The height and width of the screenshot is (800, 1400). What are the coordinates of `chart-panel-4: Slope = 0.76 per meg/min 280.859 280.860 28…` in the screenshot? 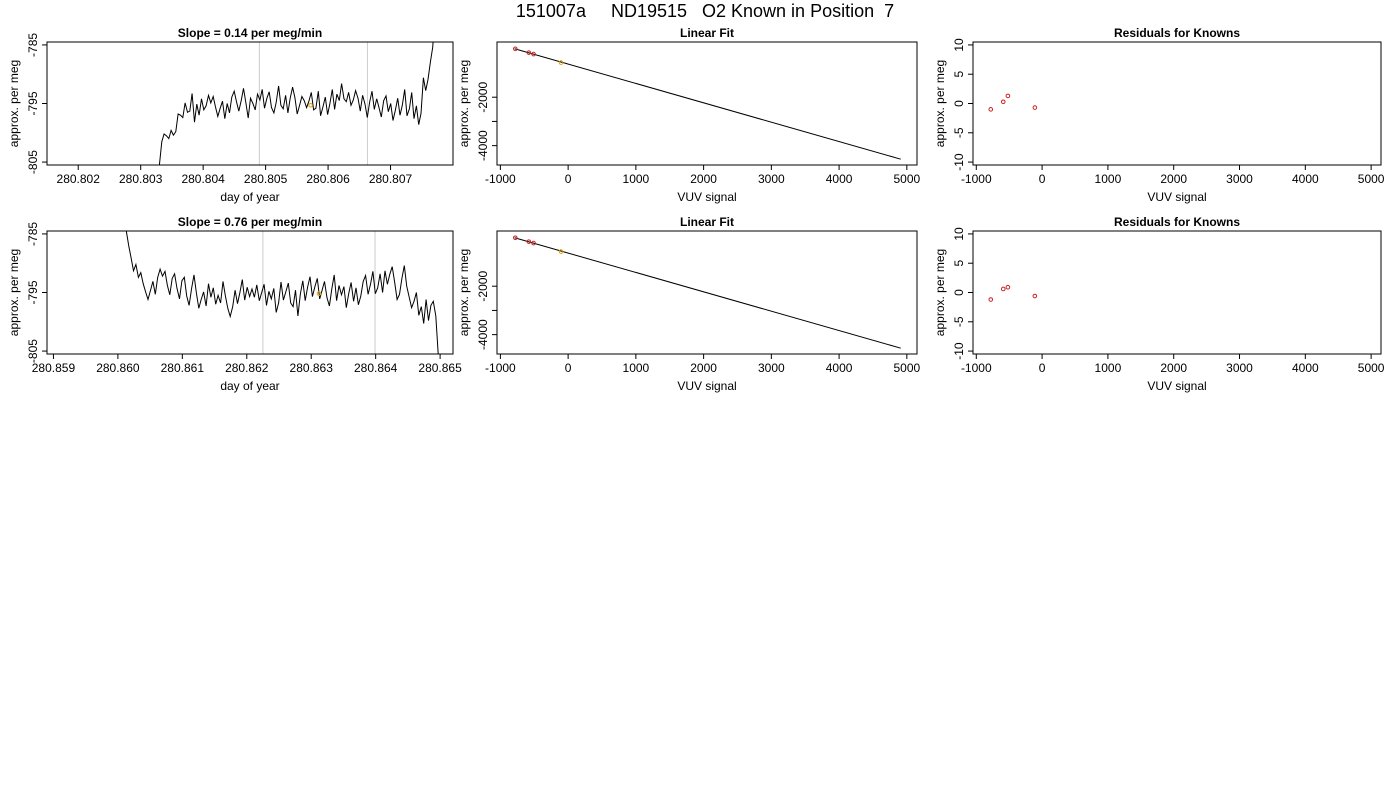 It's located at (234, 304).